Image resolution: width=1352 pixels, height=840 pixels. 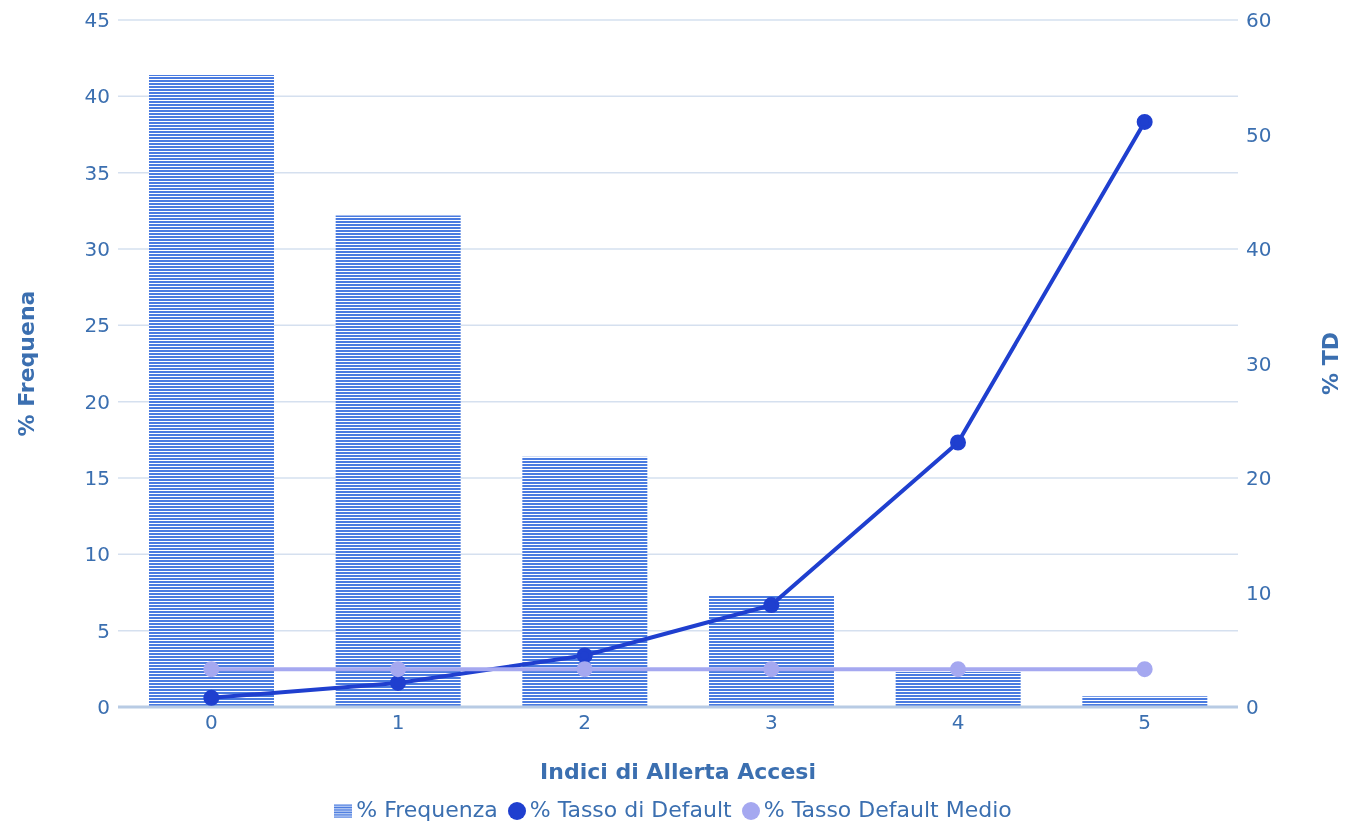 What do you see at coordinates (678, 771) in the screenshot?
I see `x-axis-title: Indici di Allerta Accesi` at bounding box center [678, 771].